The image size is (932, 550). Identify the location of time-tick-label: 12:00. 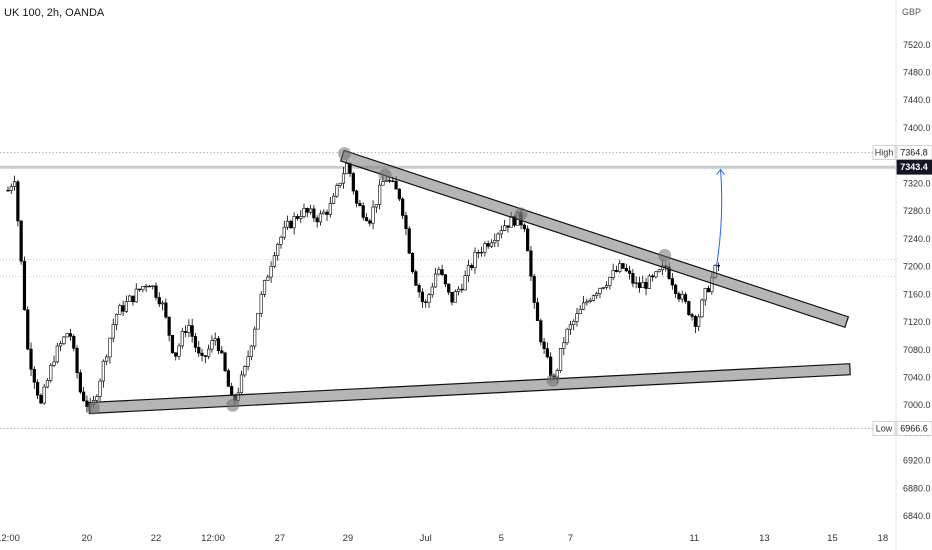
(10, 538).